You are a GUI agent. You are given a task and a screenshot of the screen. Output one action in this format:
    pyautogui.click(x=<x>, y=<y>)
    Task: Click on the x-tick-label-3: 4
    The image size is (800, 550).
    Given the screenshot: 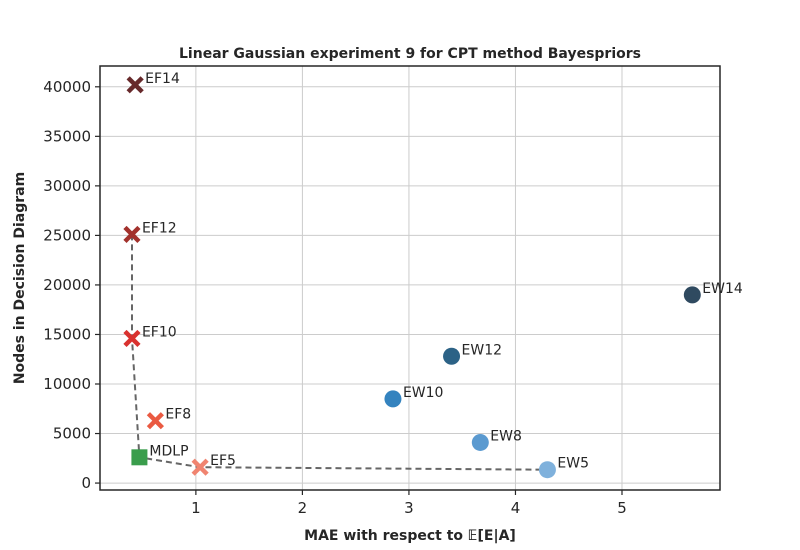 What is the action you would take?
    pyautogui.click(x=516, y=508)
    